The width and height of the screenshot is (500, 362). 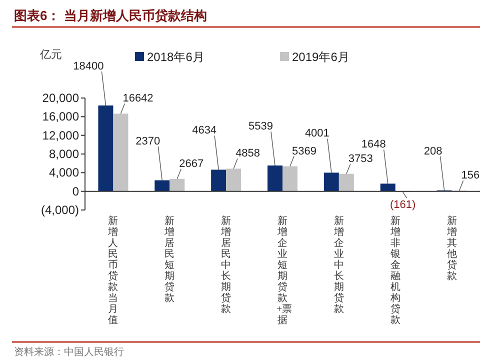 What do you see at coordinates (61, 135) in the screenshot?
I see `y-tick-label: 12,000` at bounding box center [61, 135].